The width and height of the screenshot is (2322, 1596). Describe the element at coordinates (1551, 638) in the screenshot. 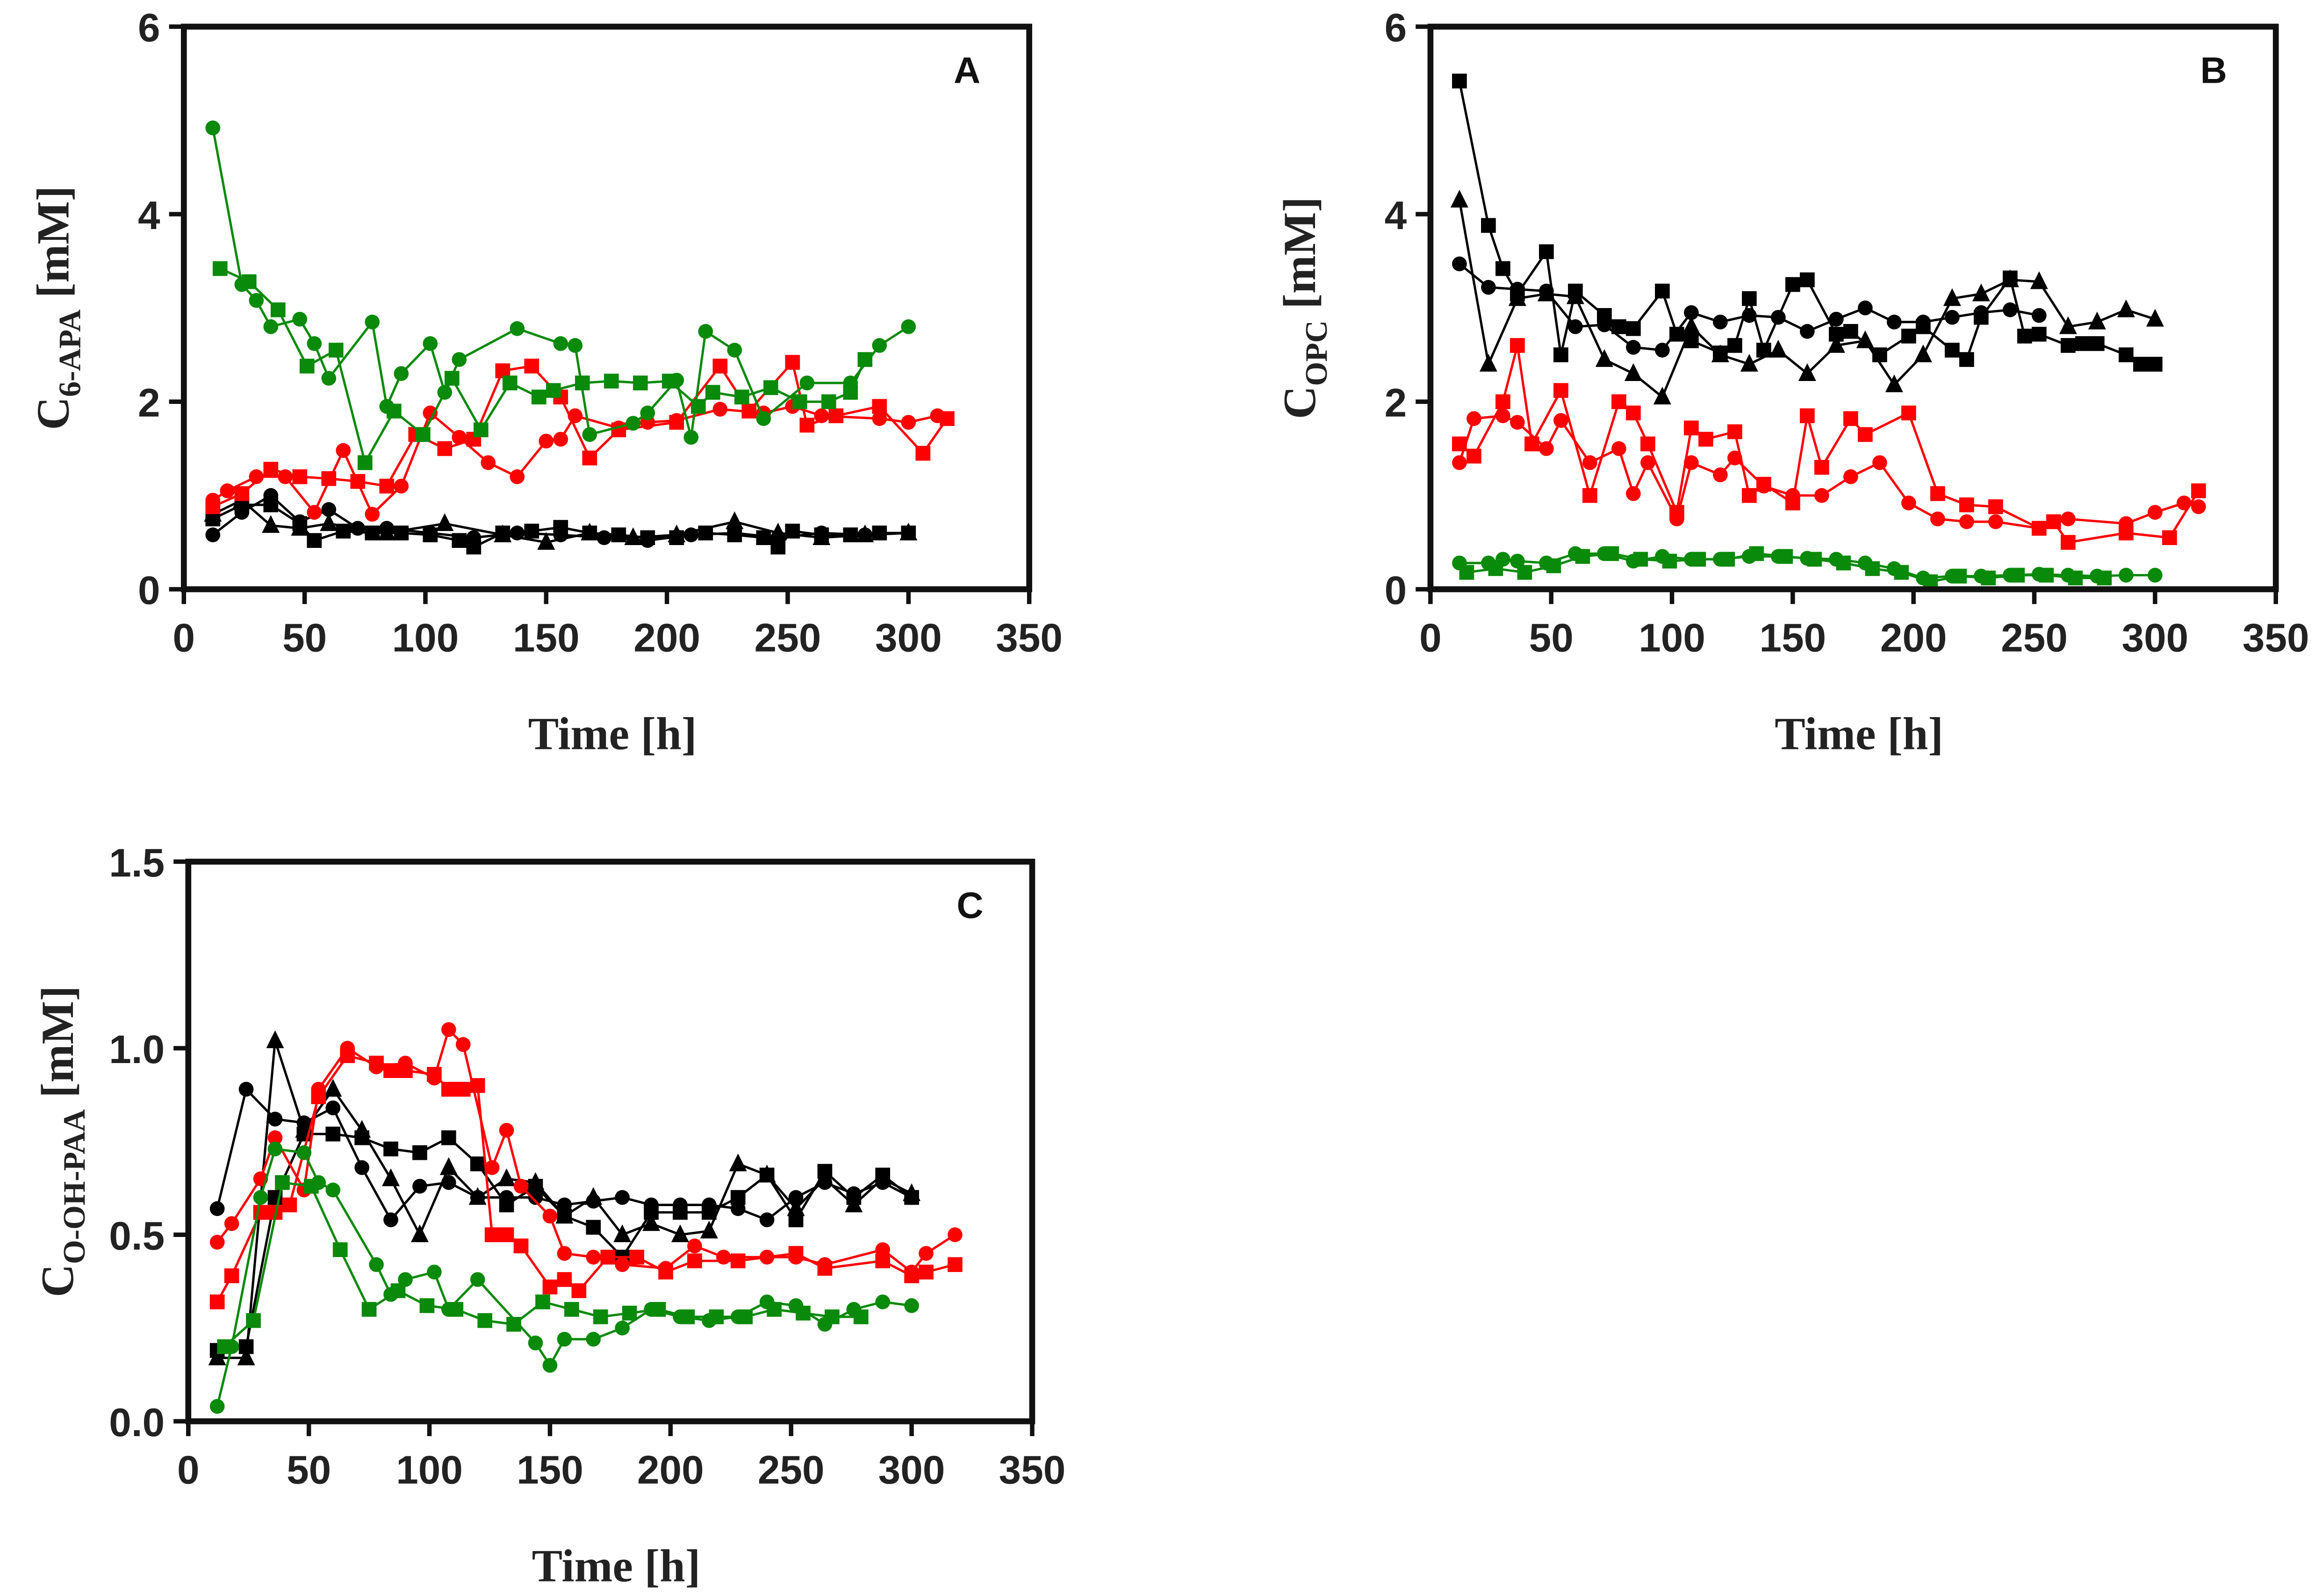

I see `x-tick-label: 50` at that location.